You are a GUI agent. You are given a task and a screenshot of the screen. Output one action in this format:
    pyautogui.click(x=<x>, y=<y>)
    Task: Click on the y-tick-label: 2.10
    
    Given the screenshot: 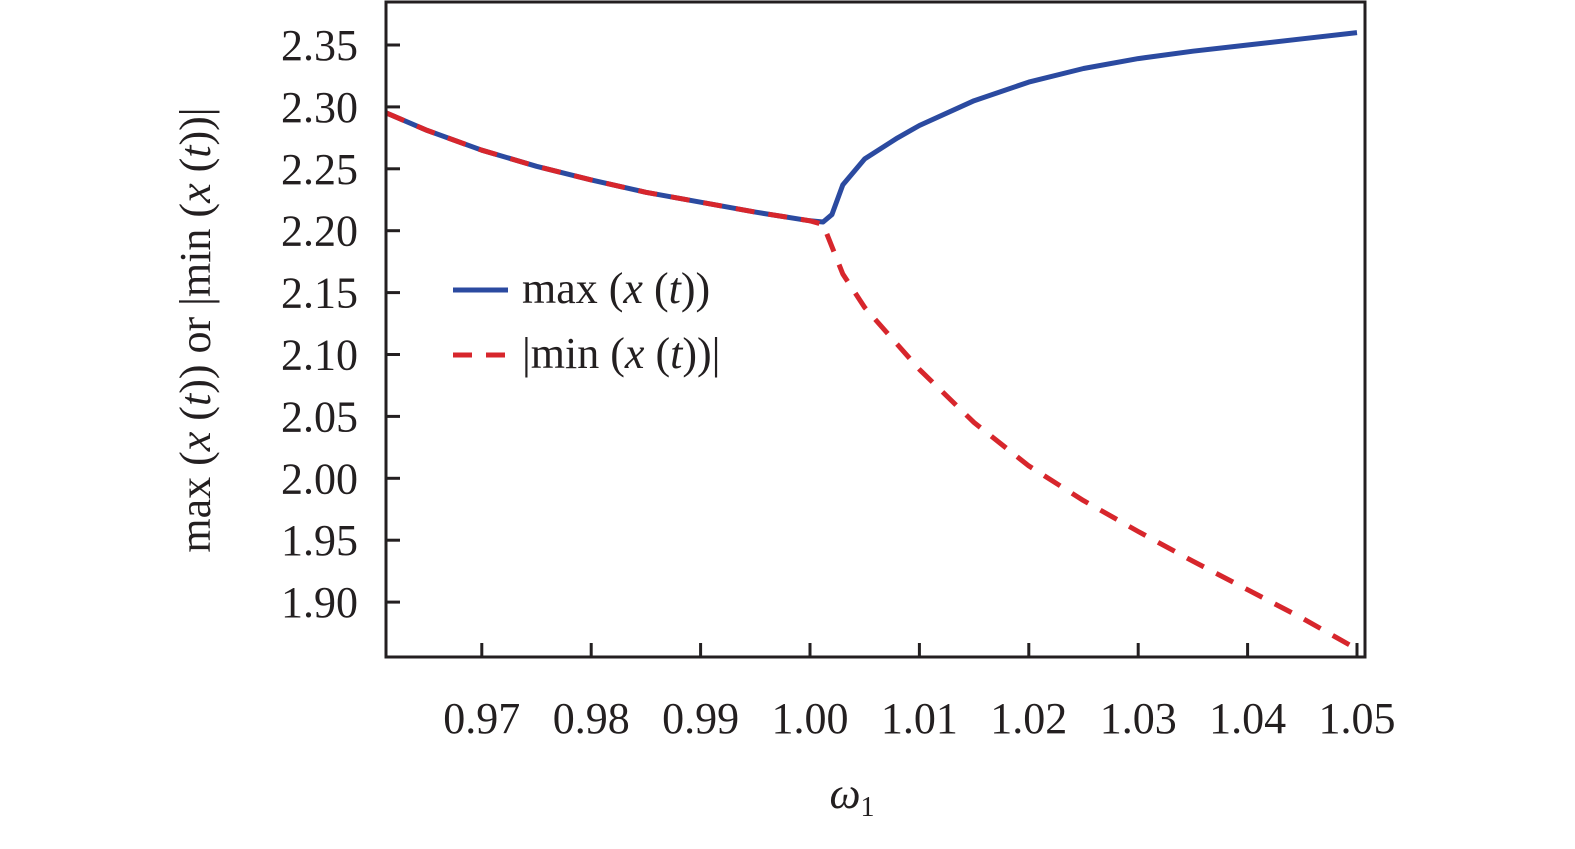 What is the action you would take?
    pyautogui.click(x=319, y=355)
    